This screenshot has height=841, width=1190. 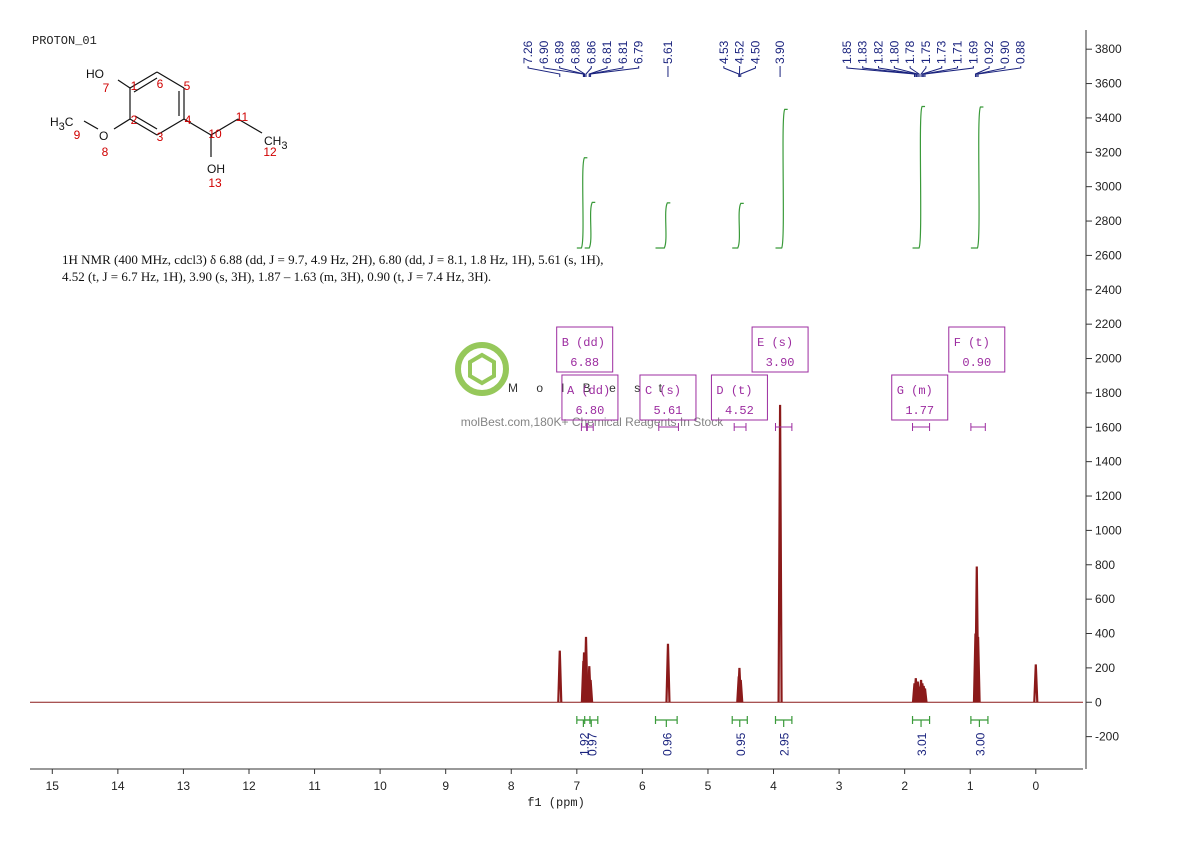 I want to click on atom-labels: HO H3C O OH CH3, so click(x=168, y=121).